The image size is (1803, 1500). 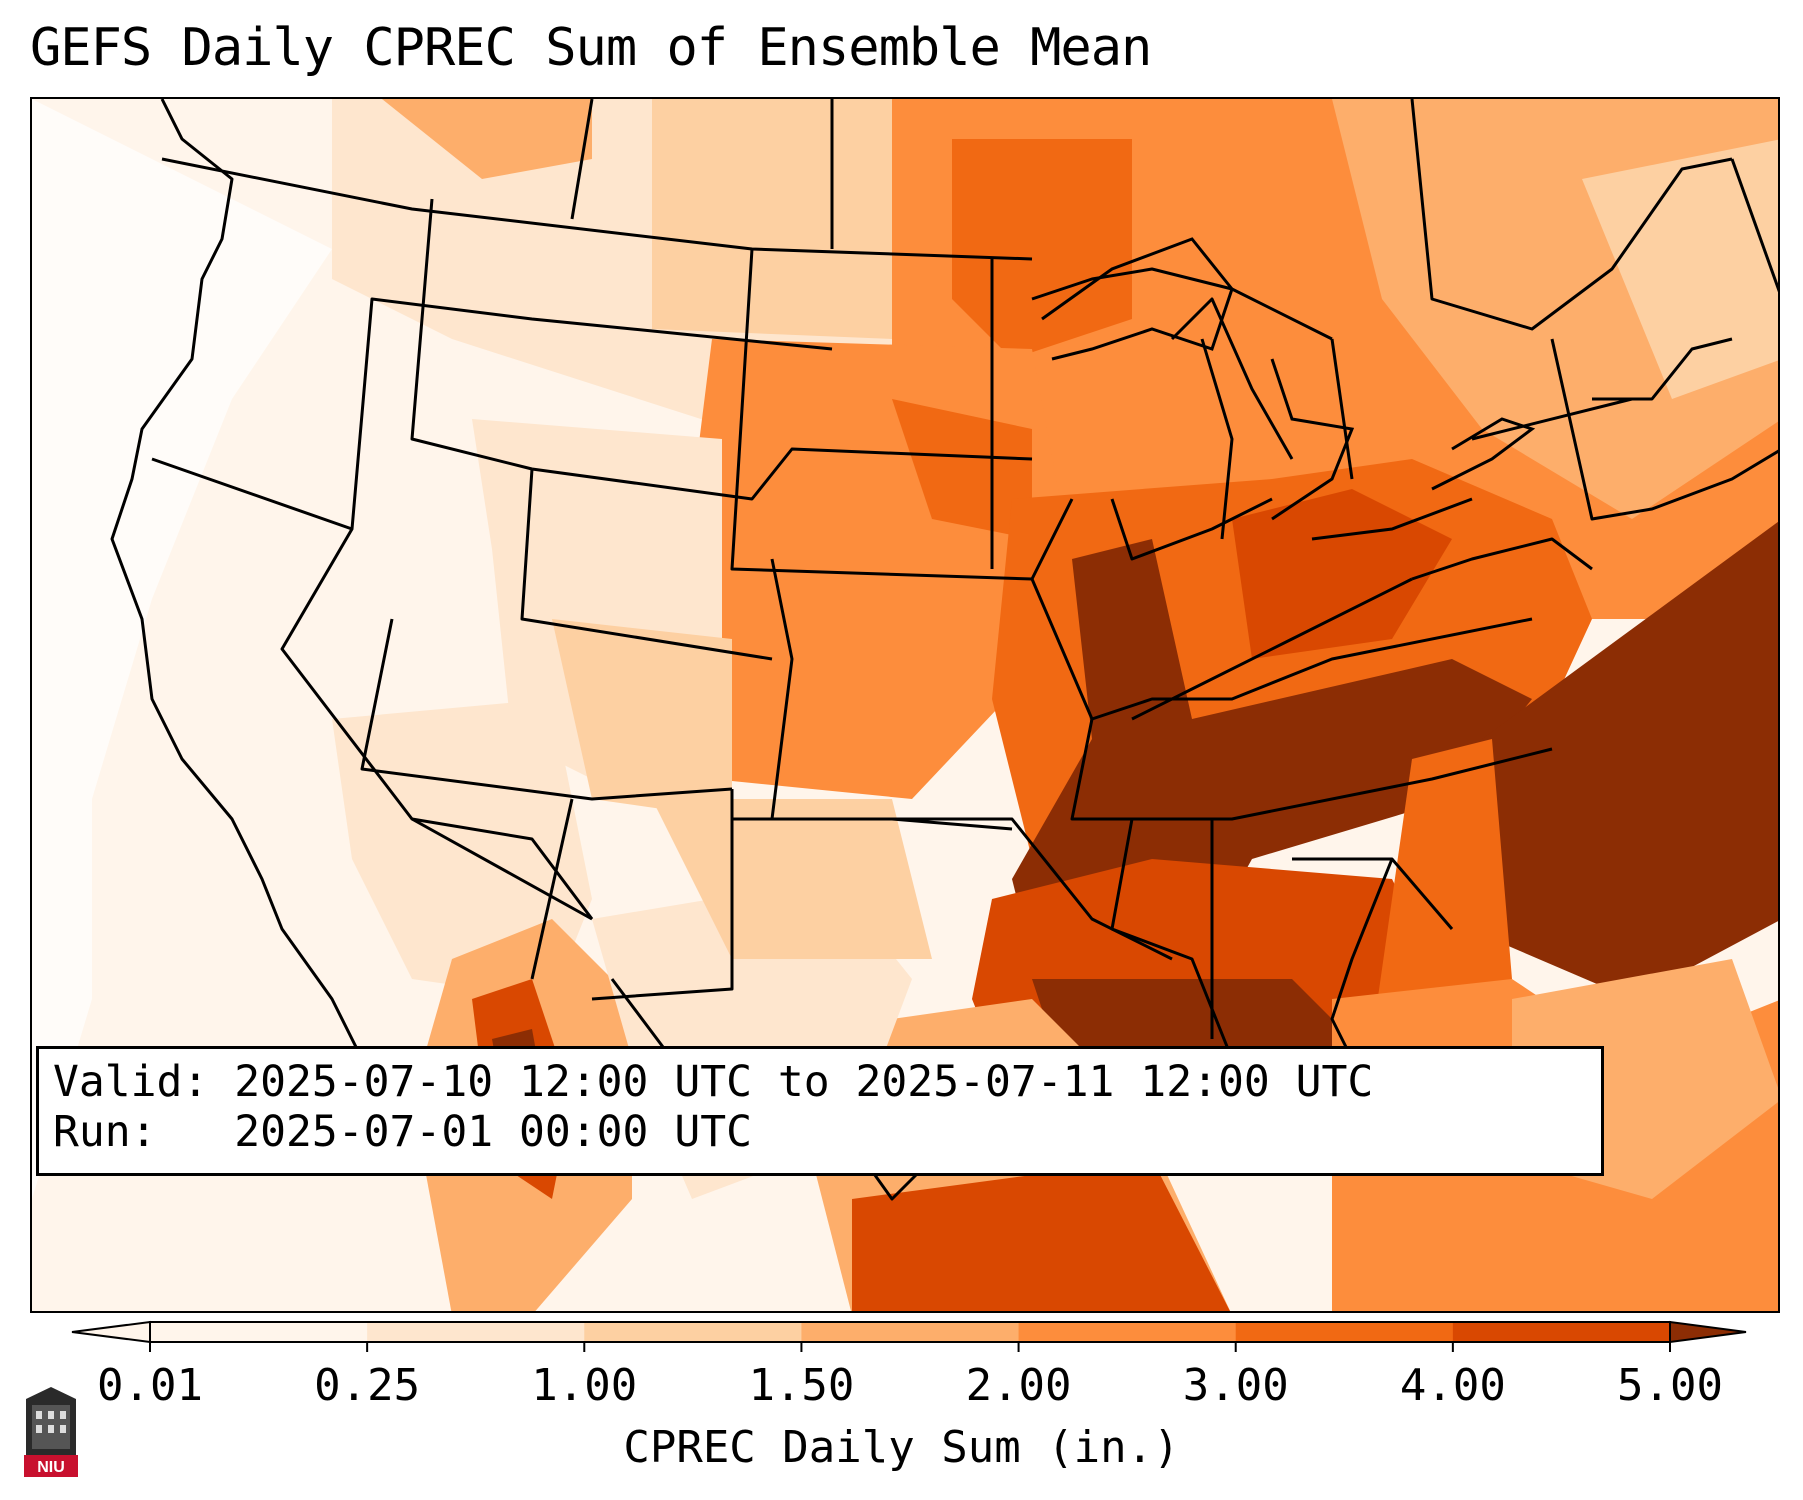 I want to click on colorbar-extend-min, so click(x=111, y=1332).